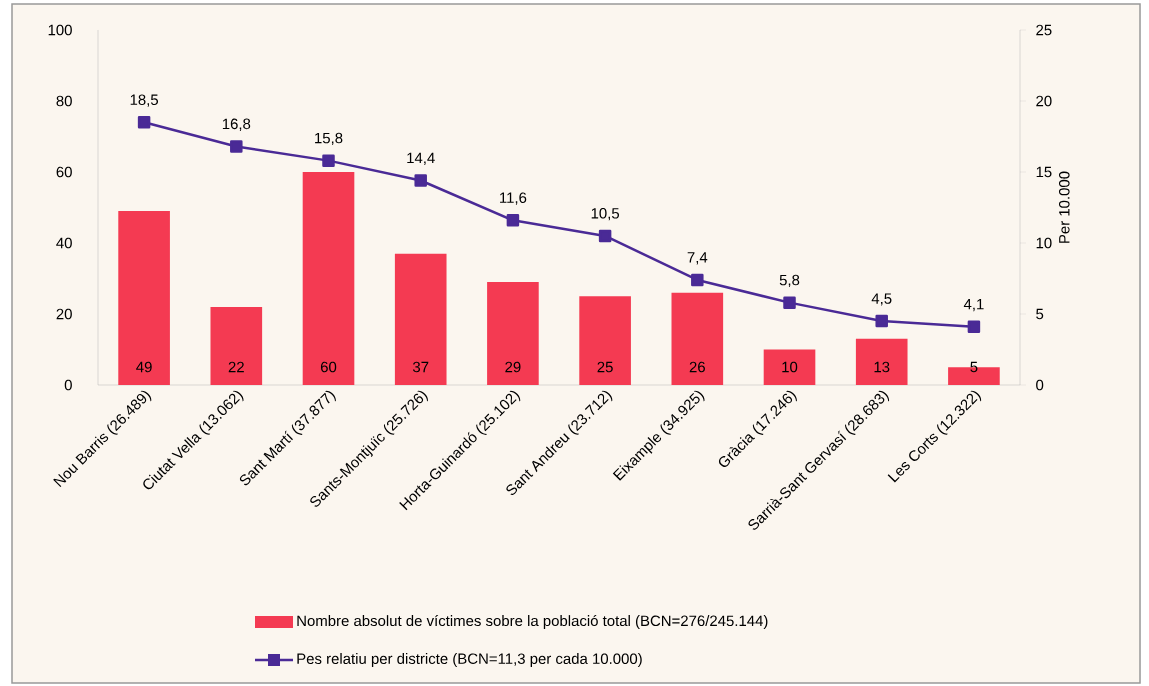  What do you see at coordinates (1044, 172) in the screenshot?
I see `y2-tick-label: 15` at bounding box center [1044, 172].